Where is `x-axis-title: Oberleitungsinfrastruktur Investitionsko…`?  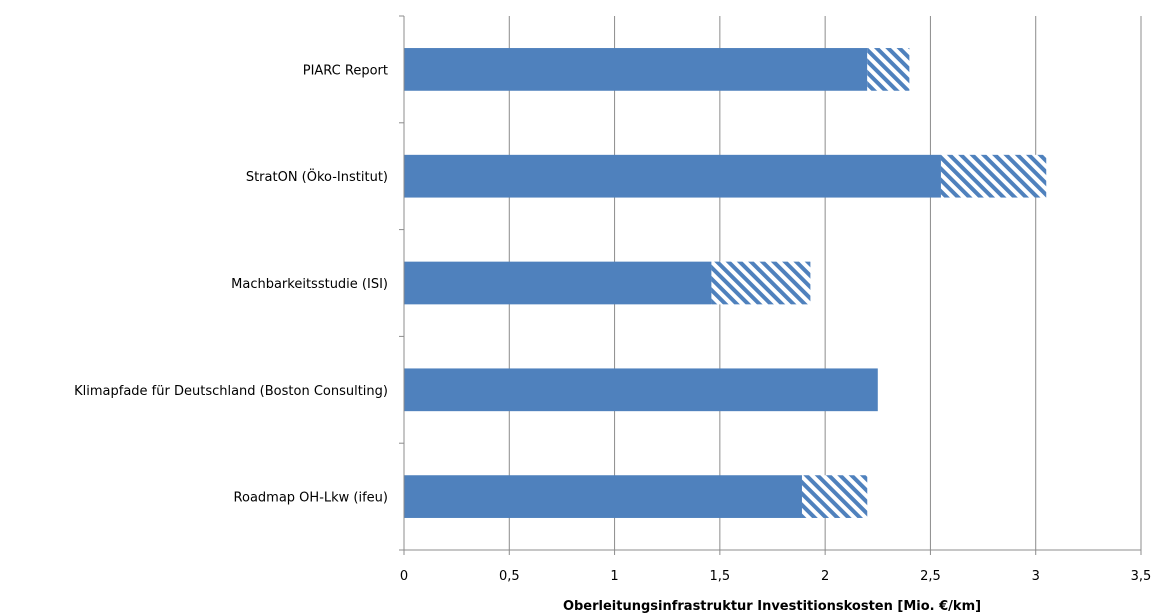
x-axis-title: Oberleitungsinfrastruktur Investitionsko… is located at coordinates (772, 606).